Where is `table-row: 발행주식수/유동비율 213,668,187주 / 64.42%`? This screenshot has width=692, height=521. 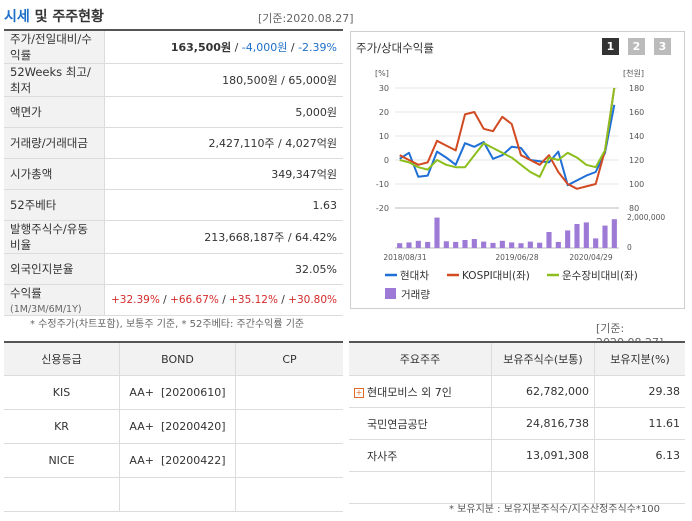 table-row: 발행주식수/유동비율 213,668,187주 / 64.42% is located at coordinates (173, 237).